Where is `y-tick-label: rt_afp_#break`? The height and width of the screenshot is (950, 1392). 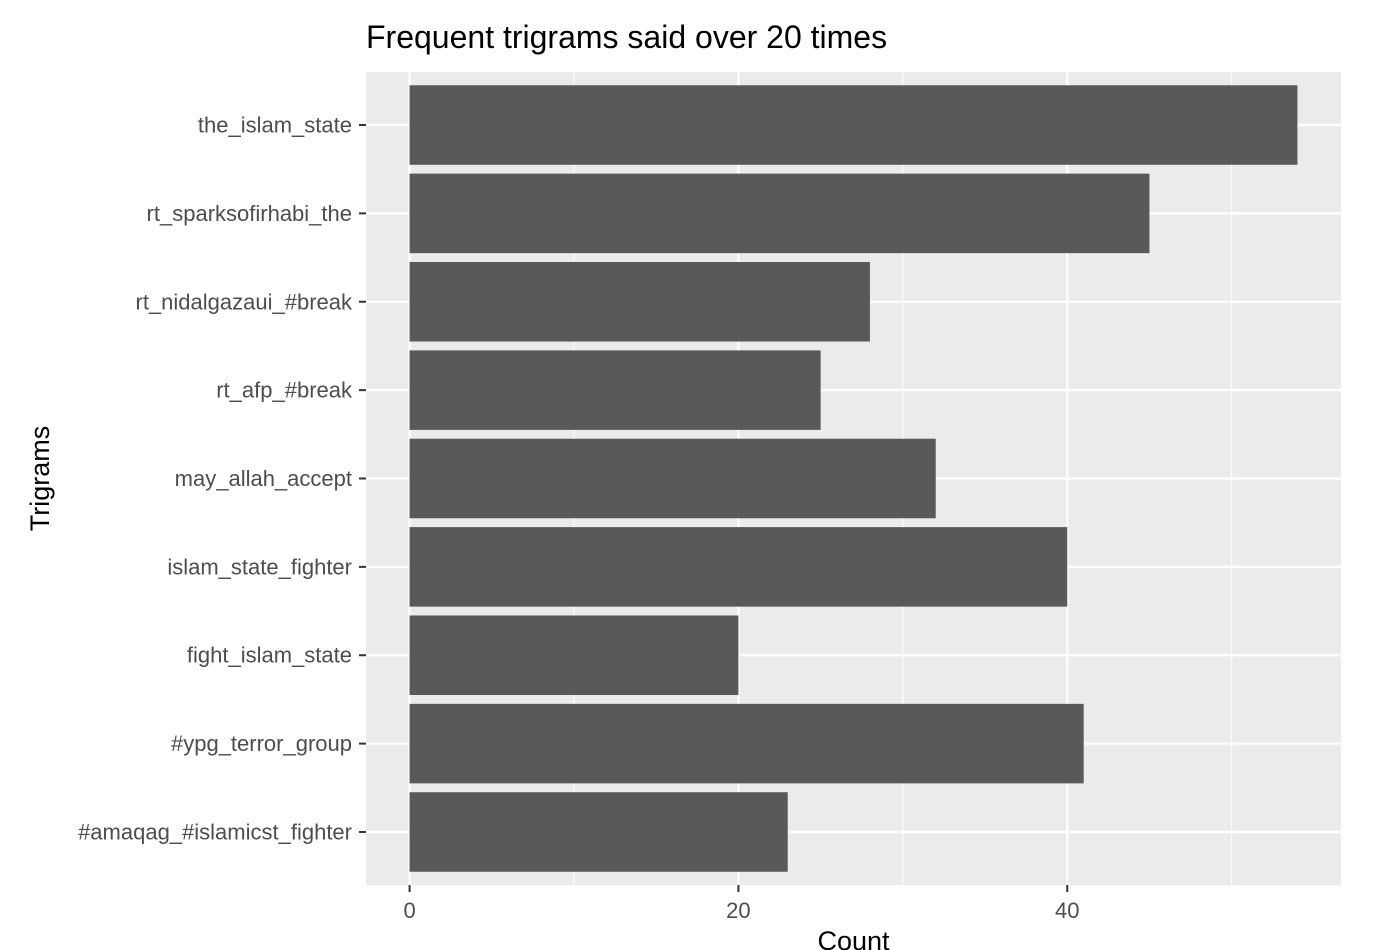 y-tick-label: rt_afp_#break is located at coordinates (284, 390).